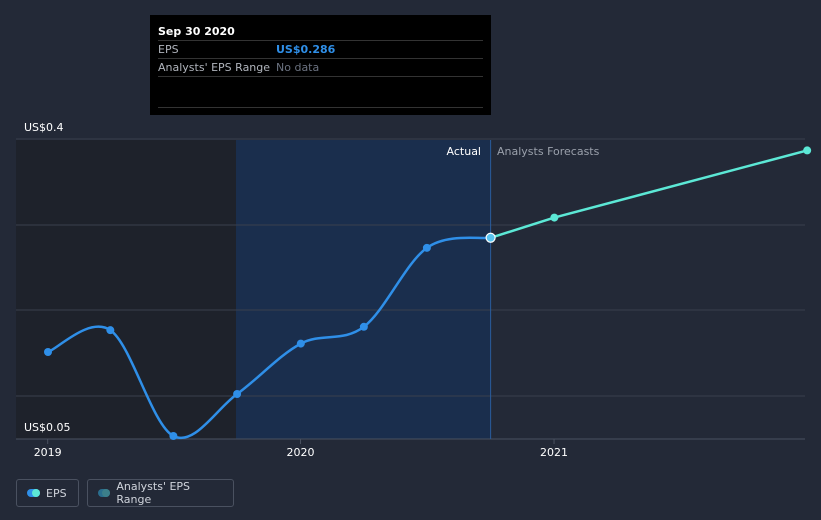 The width and height of the screenshot is (821, 520). What do you see at coordinates (44, 127) in the screenshot?
I see `y-axis-label-top: US$0.4` at bounding box center [44, 127].